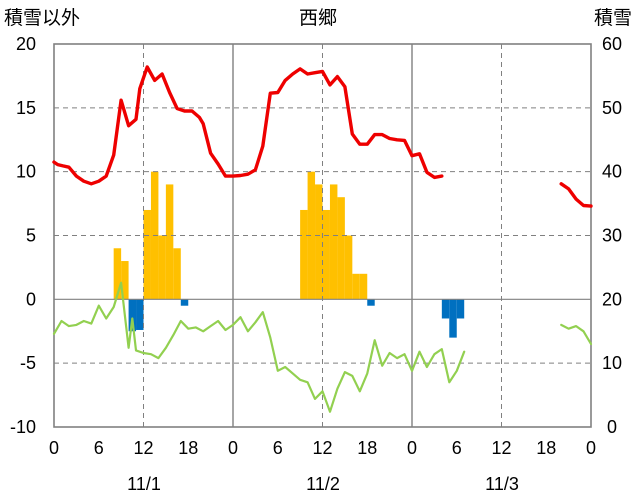 This screenshot has width=636, height=501. What do you see at coordinates (457, 448) in the screenshot?
I see `x-tick-label-9: 6` at bounding box center [457, 448].